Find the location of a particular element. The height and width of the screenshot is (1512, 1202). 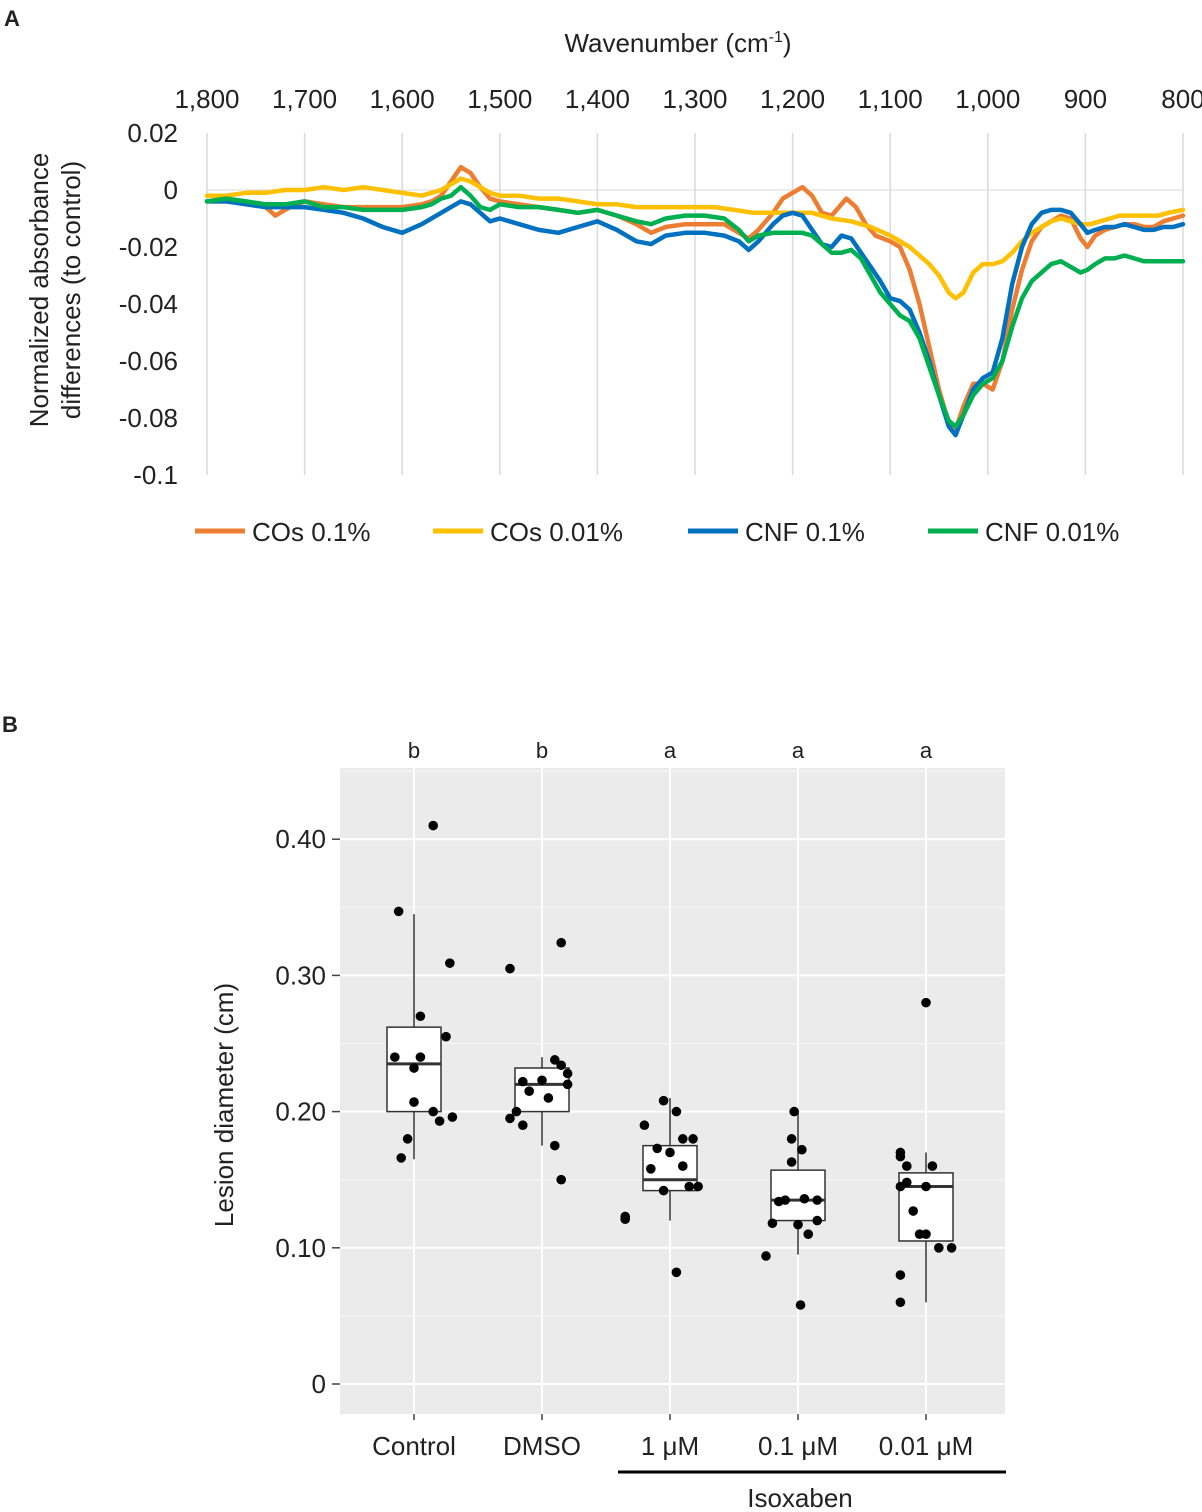

legend-label-cos-001: COs 0.01% is located at coordinates (556, 532).